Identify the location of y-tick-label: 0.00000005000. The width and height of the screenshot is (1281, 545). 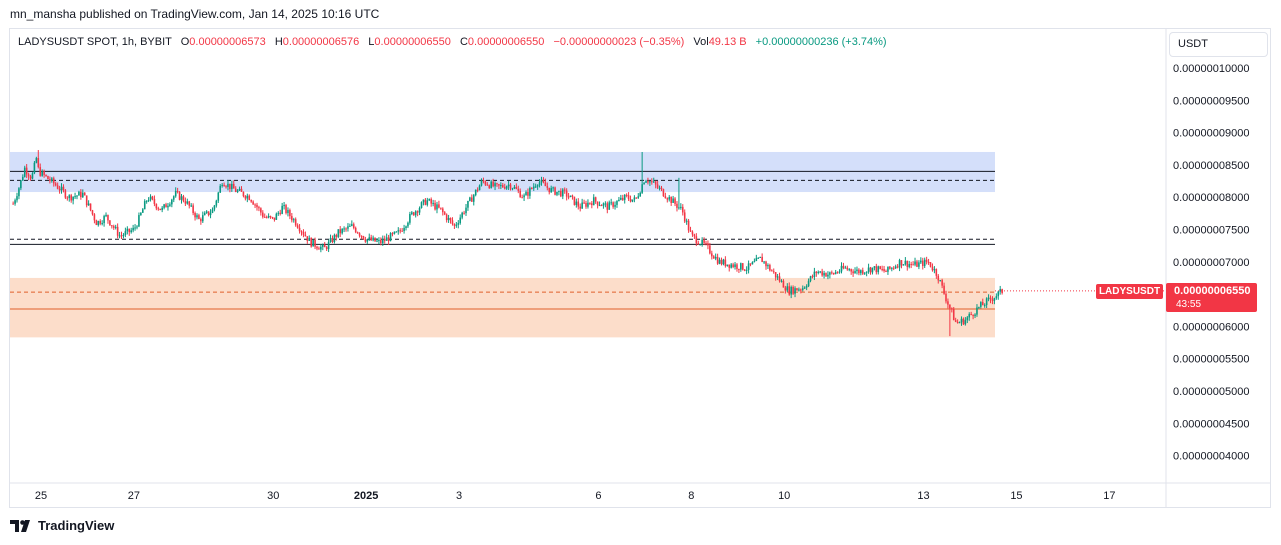
(1211, 392).